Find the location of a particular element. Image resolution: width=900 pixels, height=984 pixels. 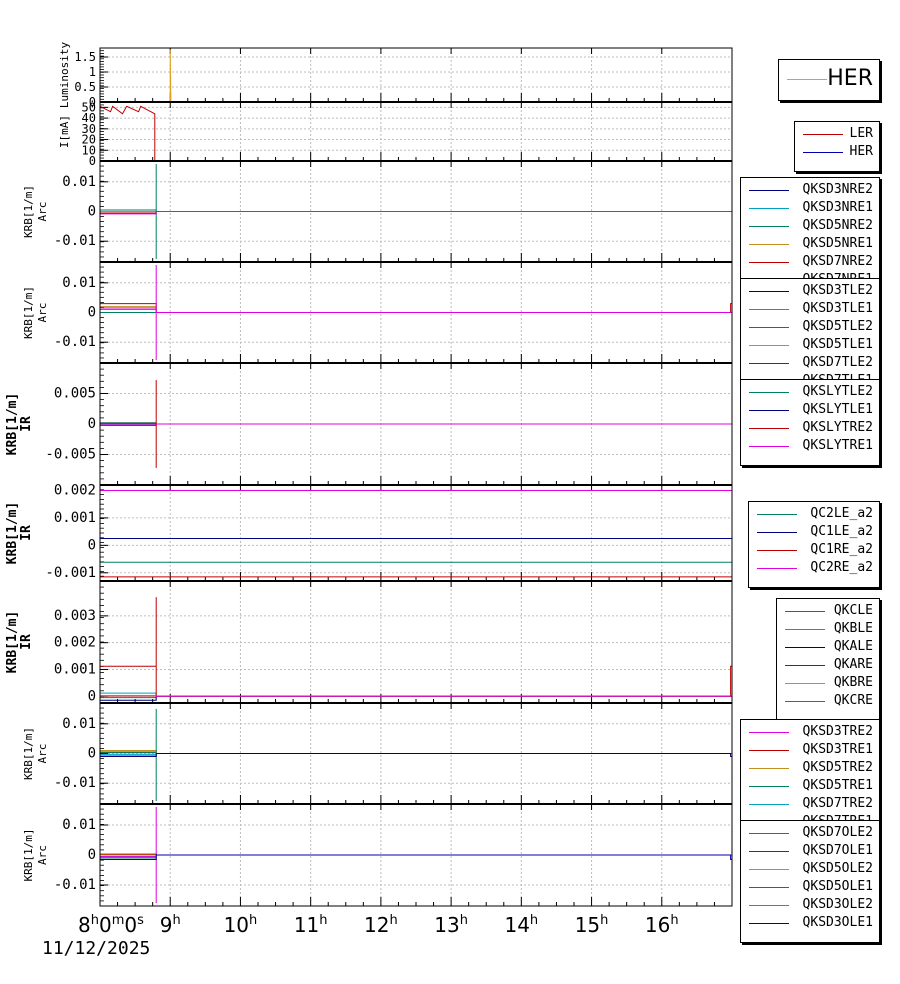

legend-item: QKARE is located at coordinates (828, 665).